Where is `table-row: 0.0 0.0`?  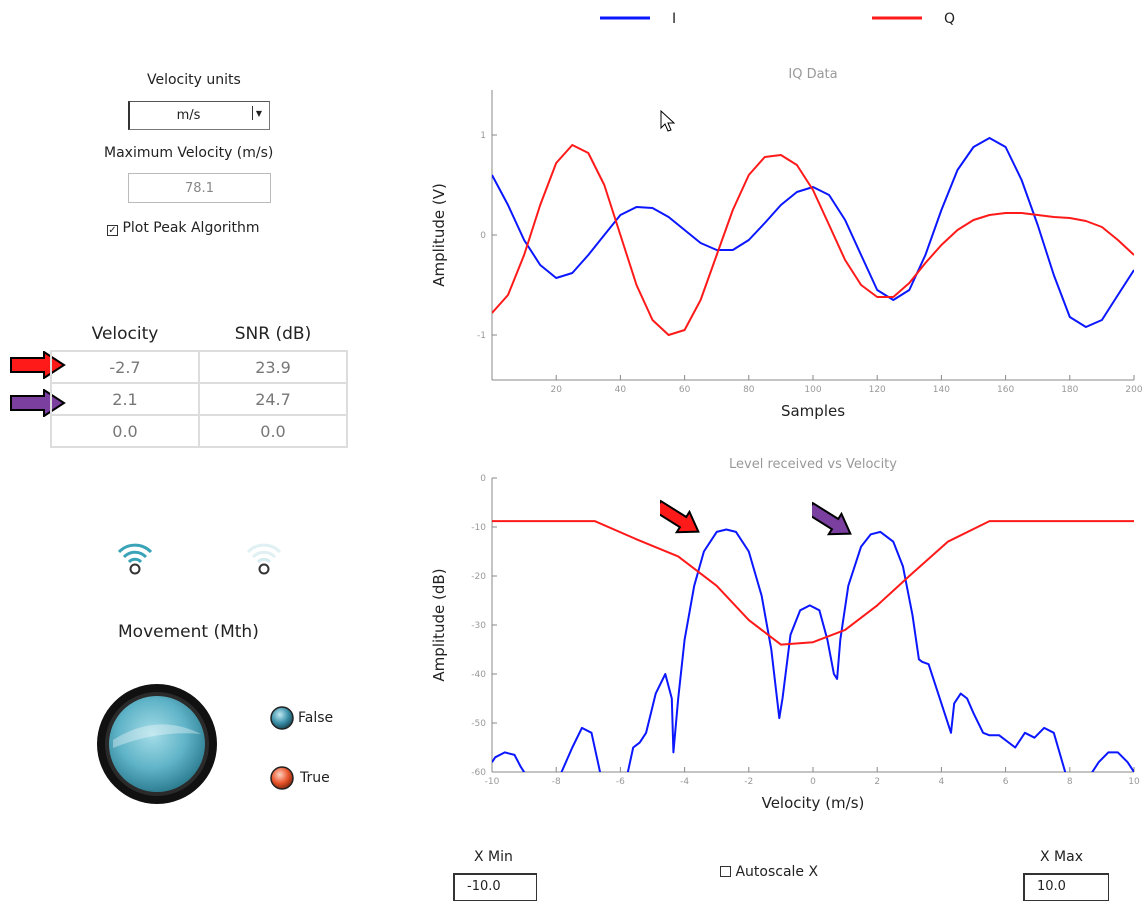
table-row: 0.0 0.0 is located at coordinates (199, 431).